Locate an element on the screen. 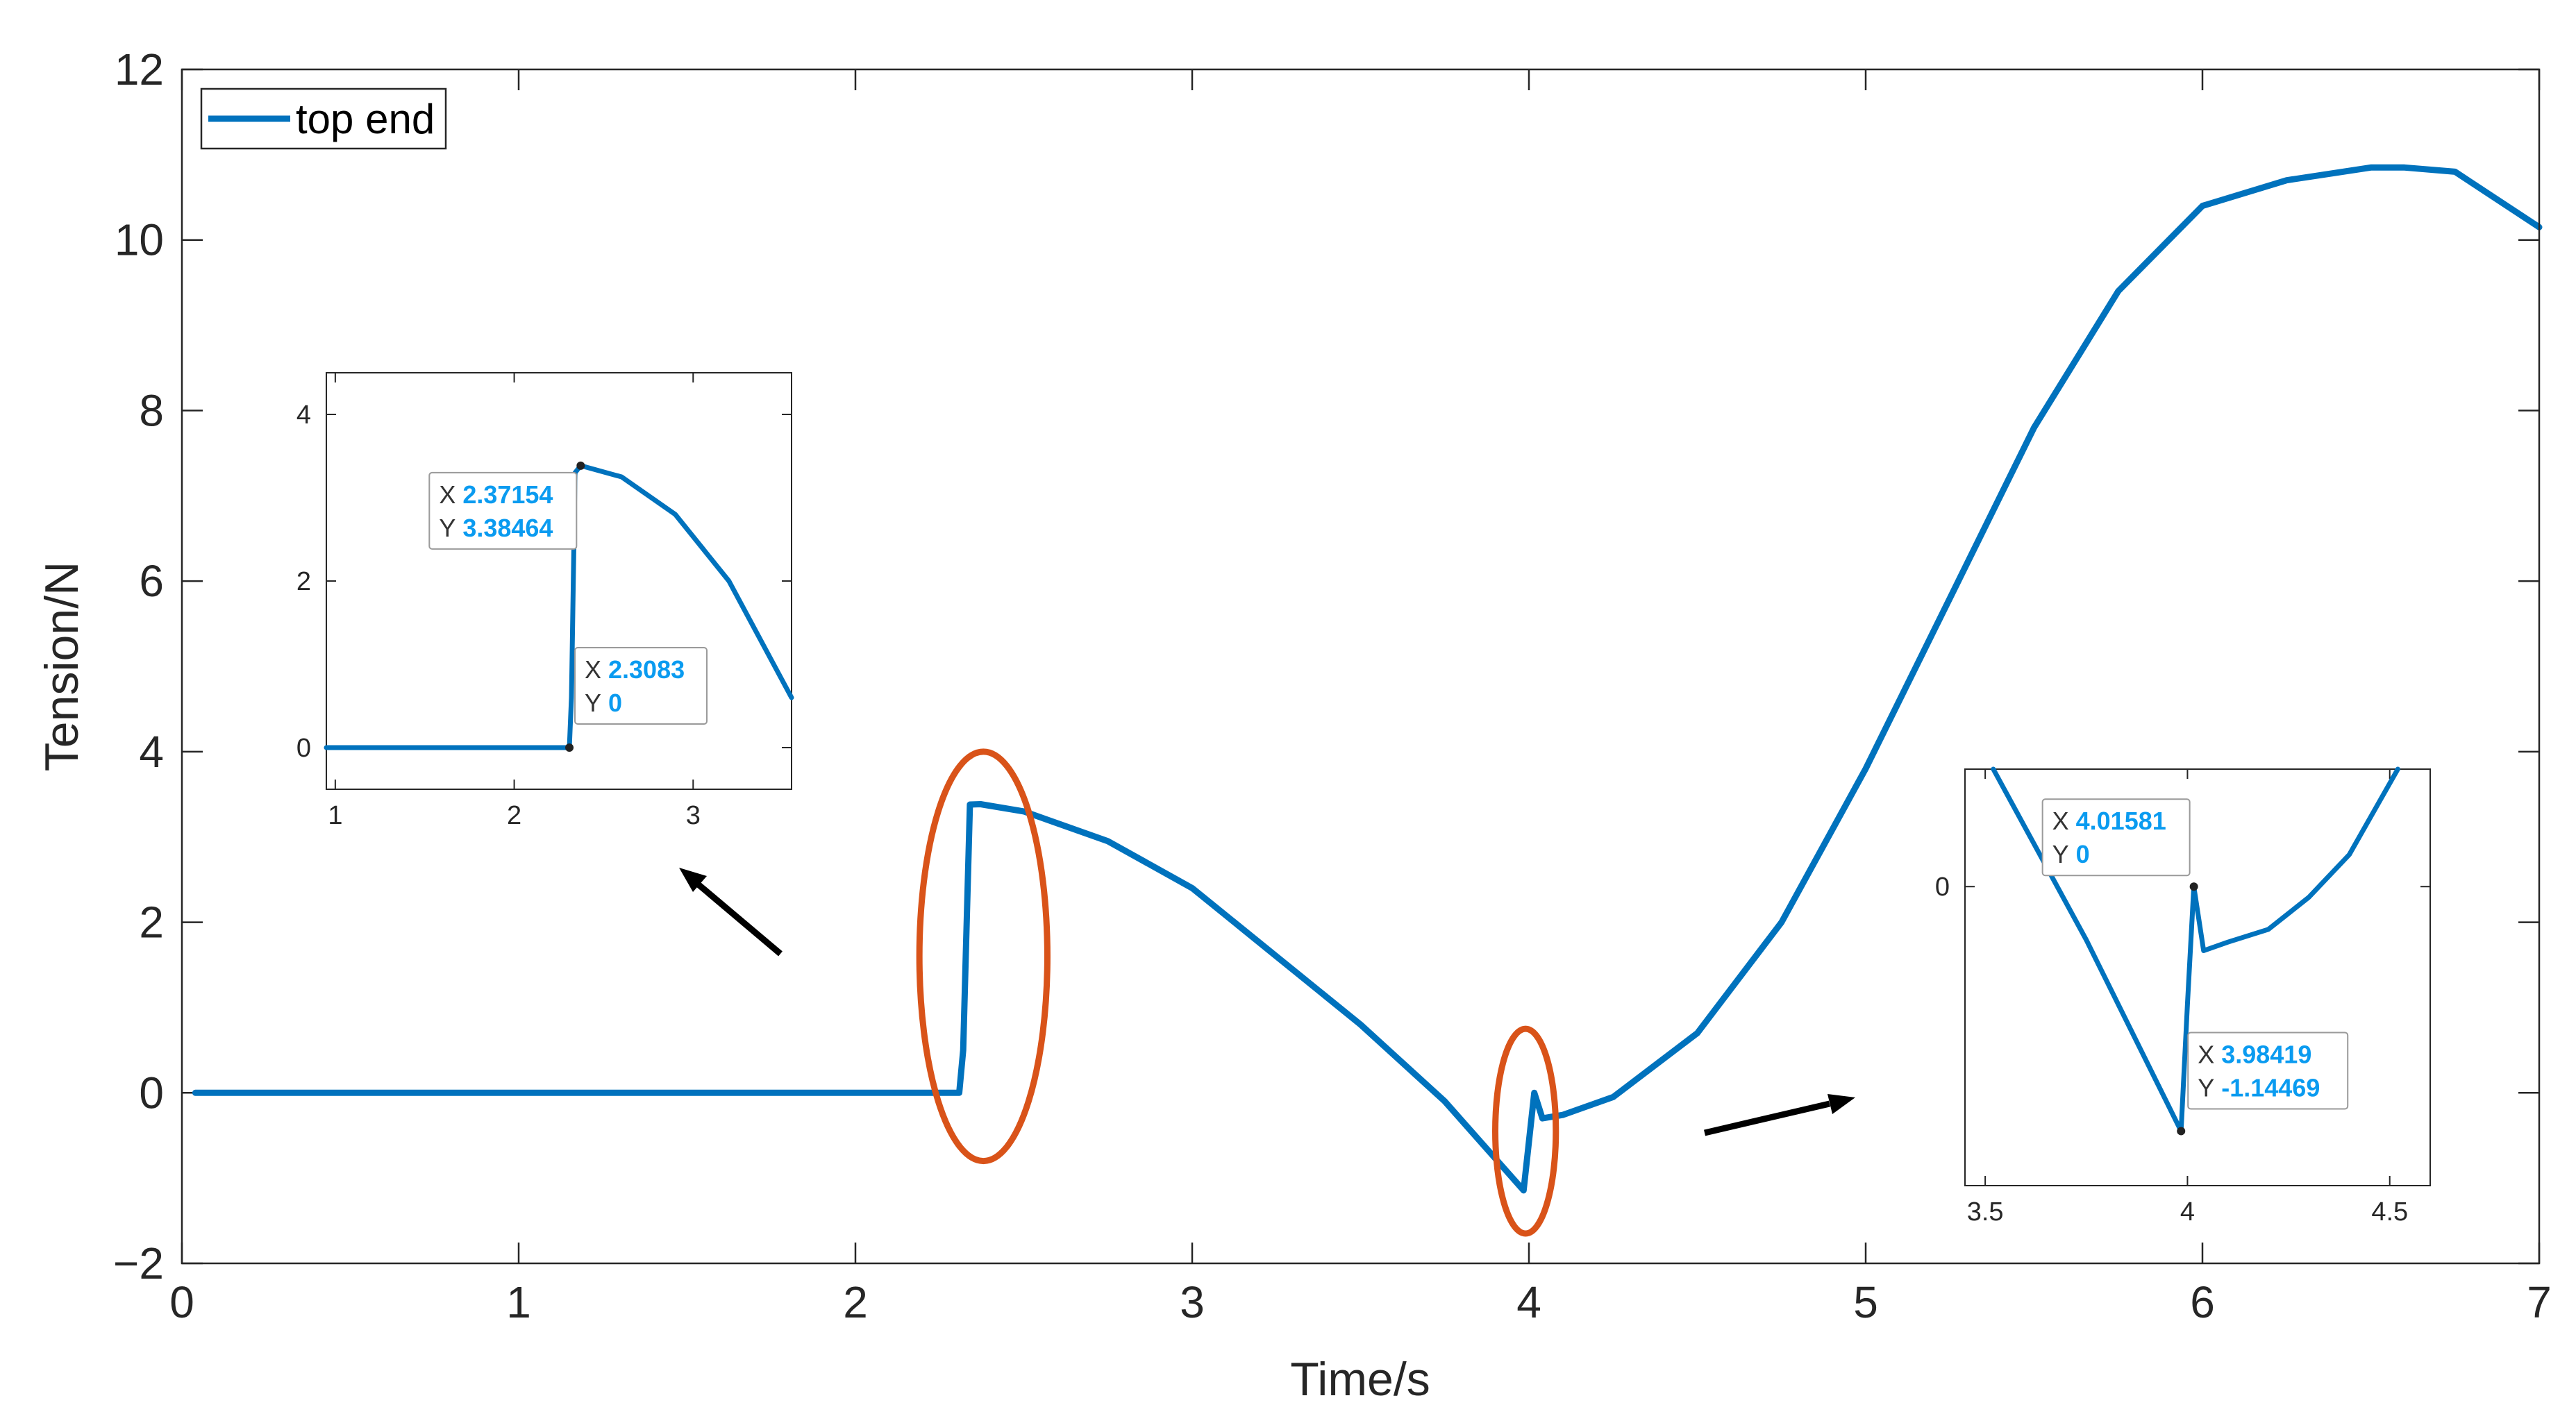 The width and height of the screenshot is (2576, 1414). y-tick-label: 2 is located at coordinates (151, 923).